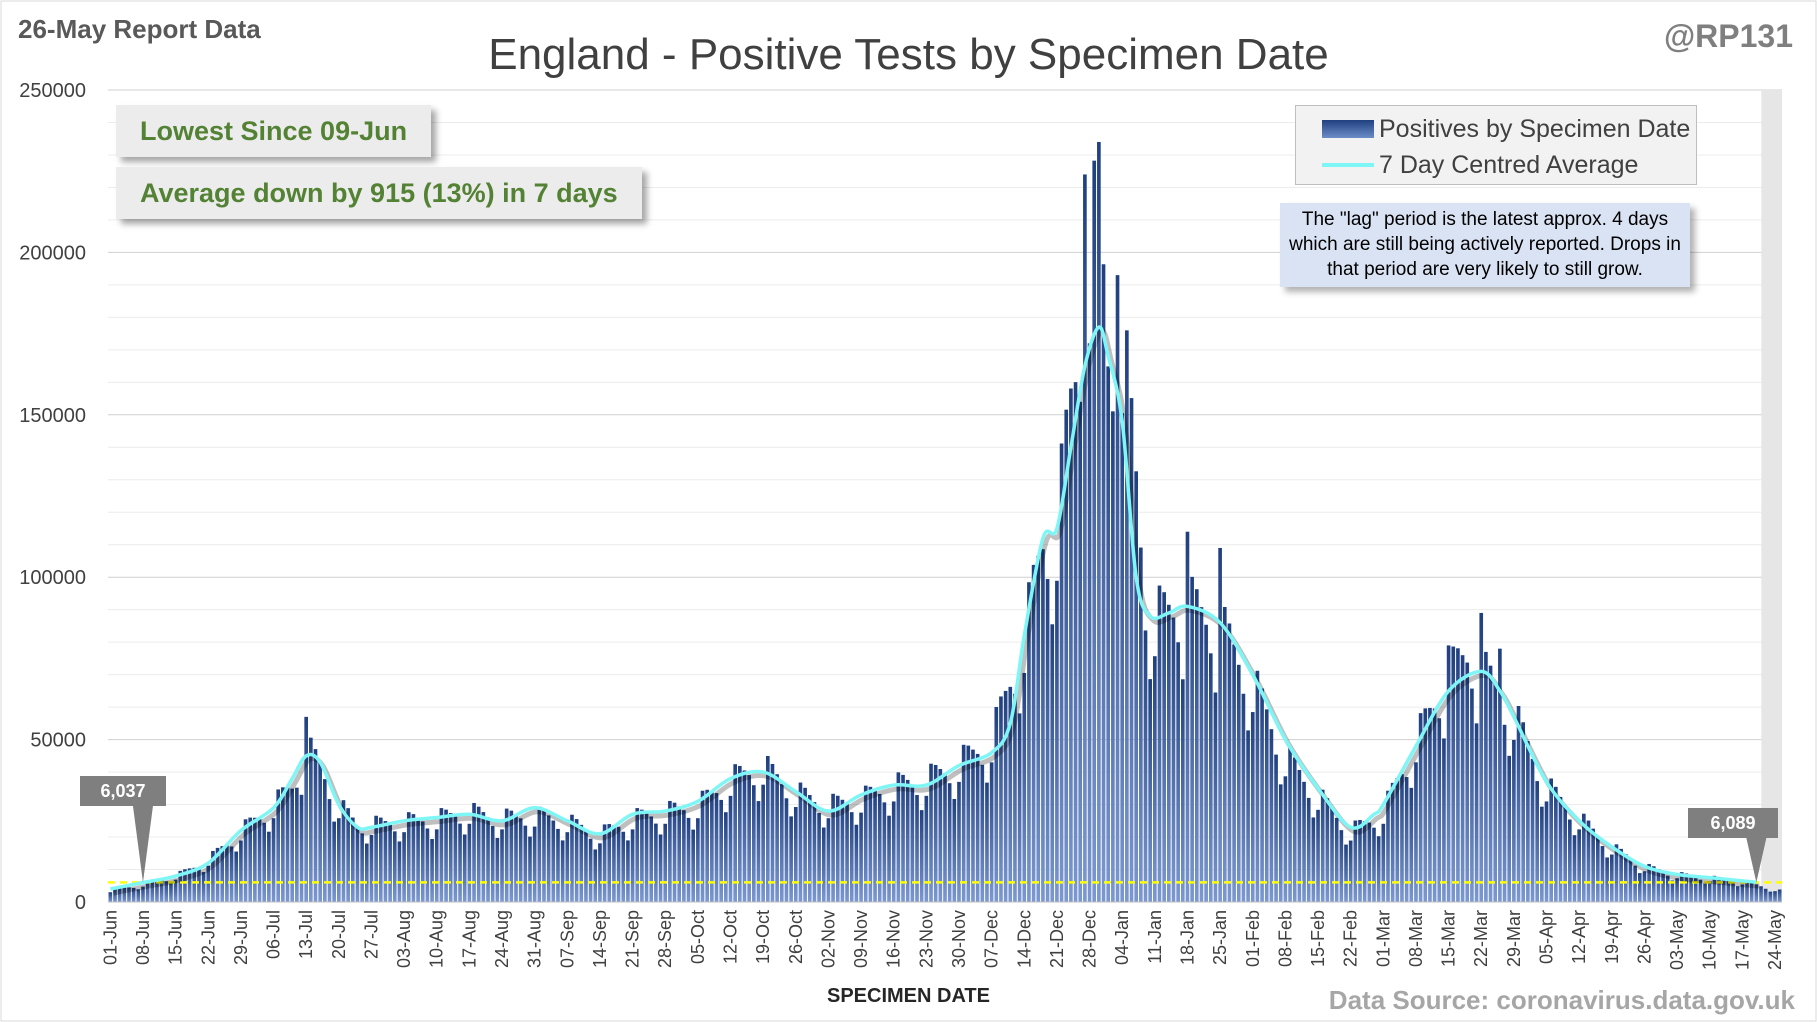 The image size is (1817, 1022). What do you see at coordinates (469, 939) in the screenshot?
I see `x-tick-label: 17-Aug` at bounding box center [469, 939].